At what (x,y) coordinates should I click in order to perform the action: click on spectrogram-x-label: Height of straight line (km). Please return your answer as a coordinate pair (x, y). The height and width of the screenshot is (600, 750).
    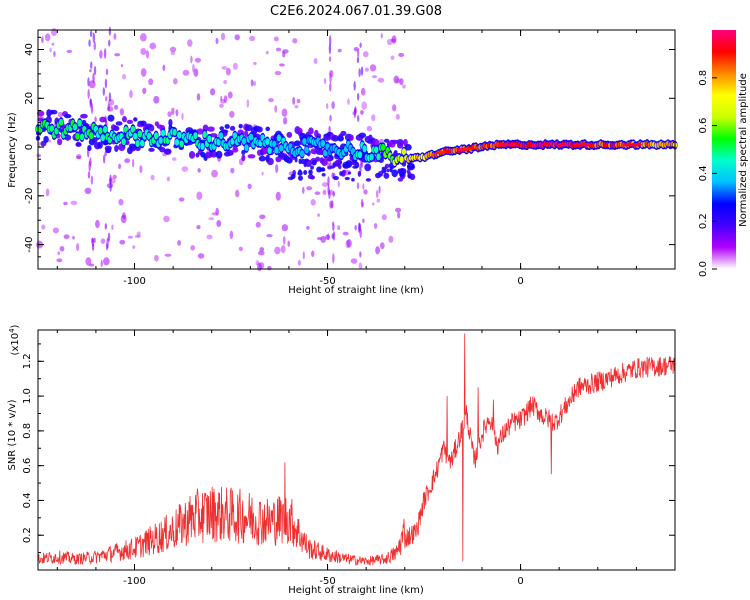
    Looking at the image, I should click on (356, 290).